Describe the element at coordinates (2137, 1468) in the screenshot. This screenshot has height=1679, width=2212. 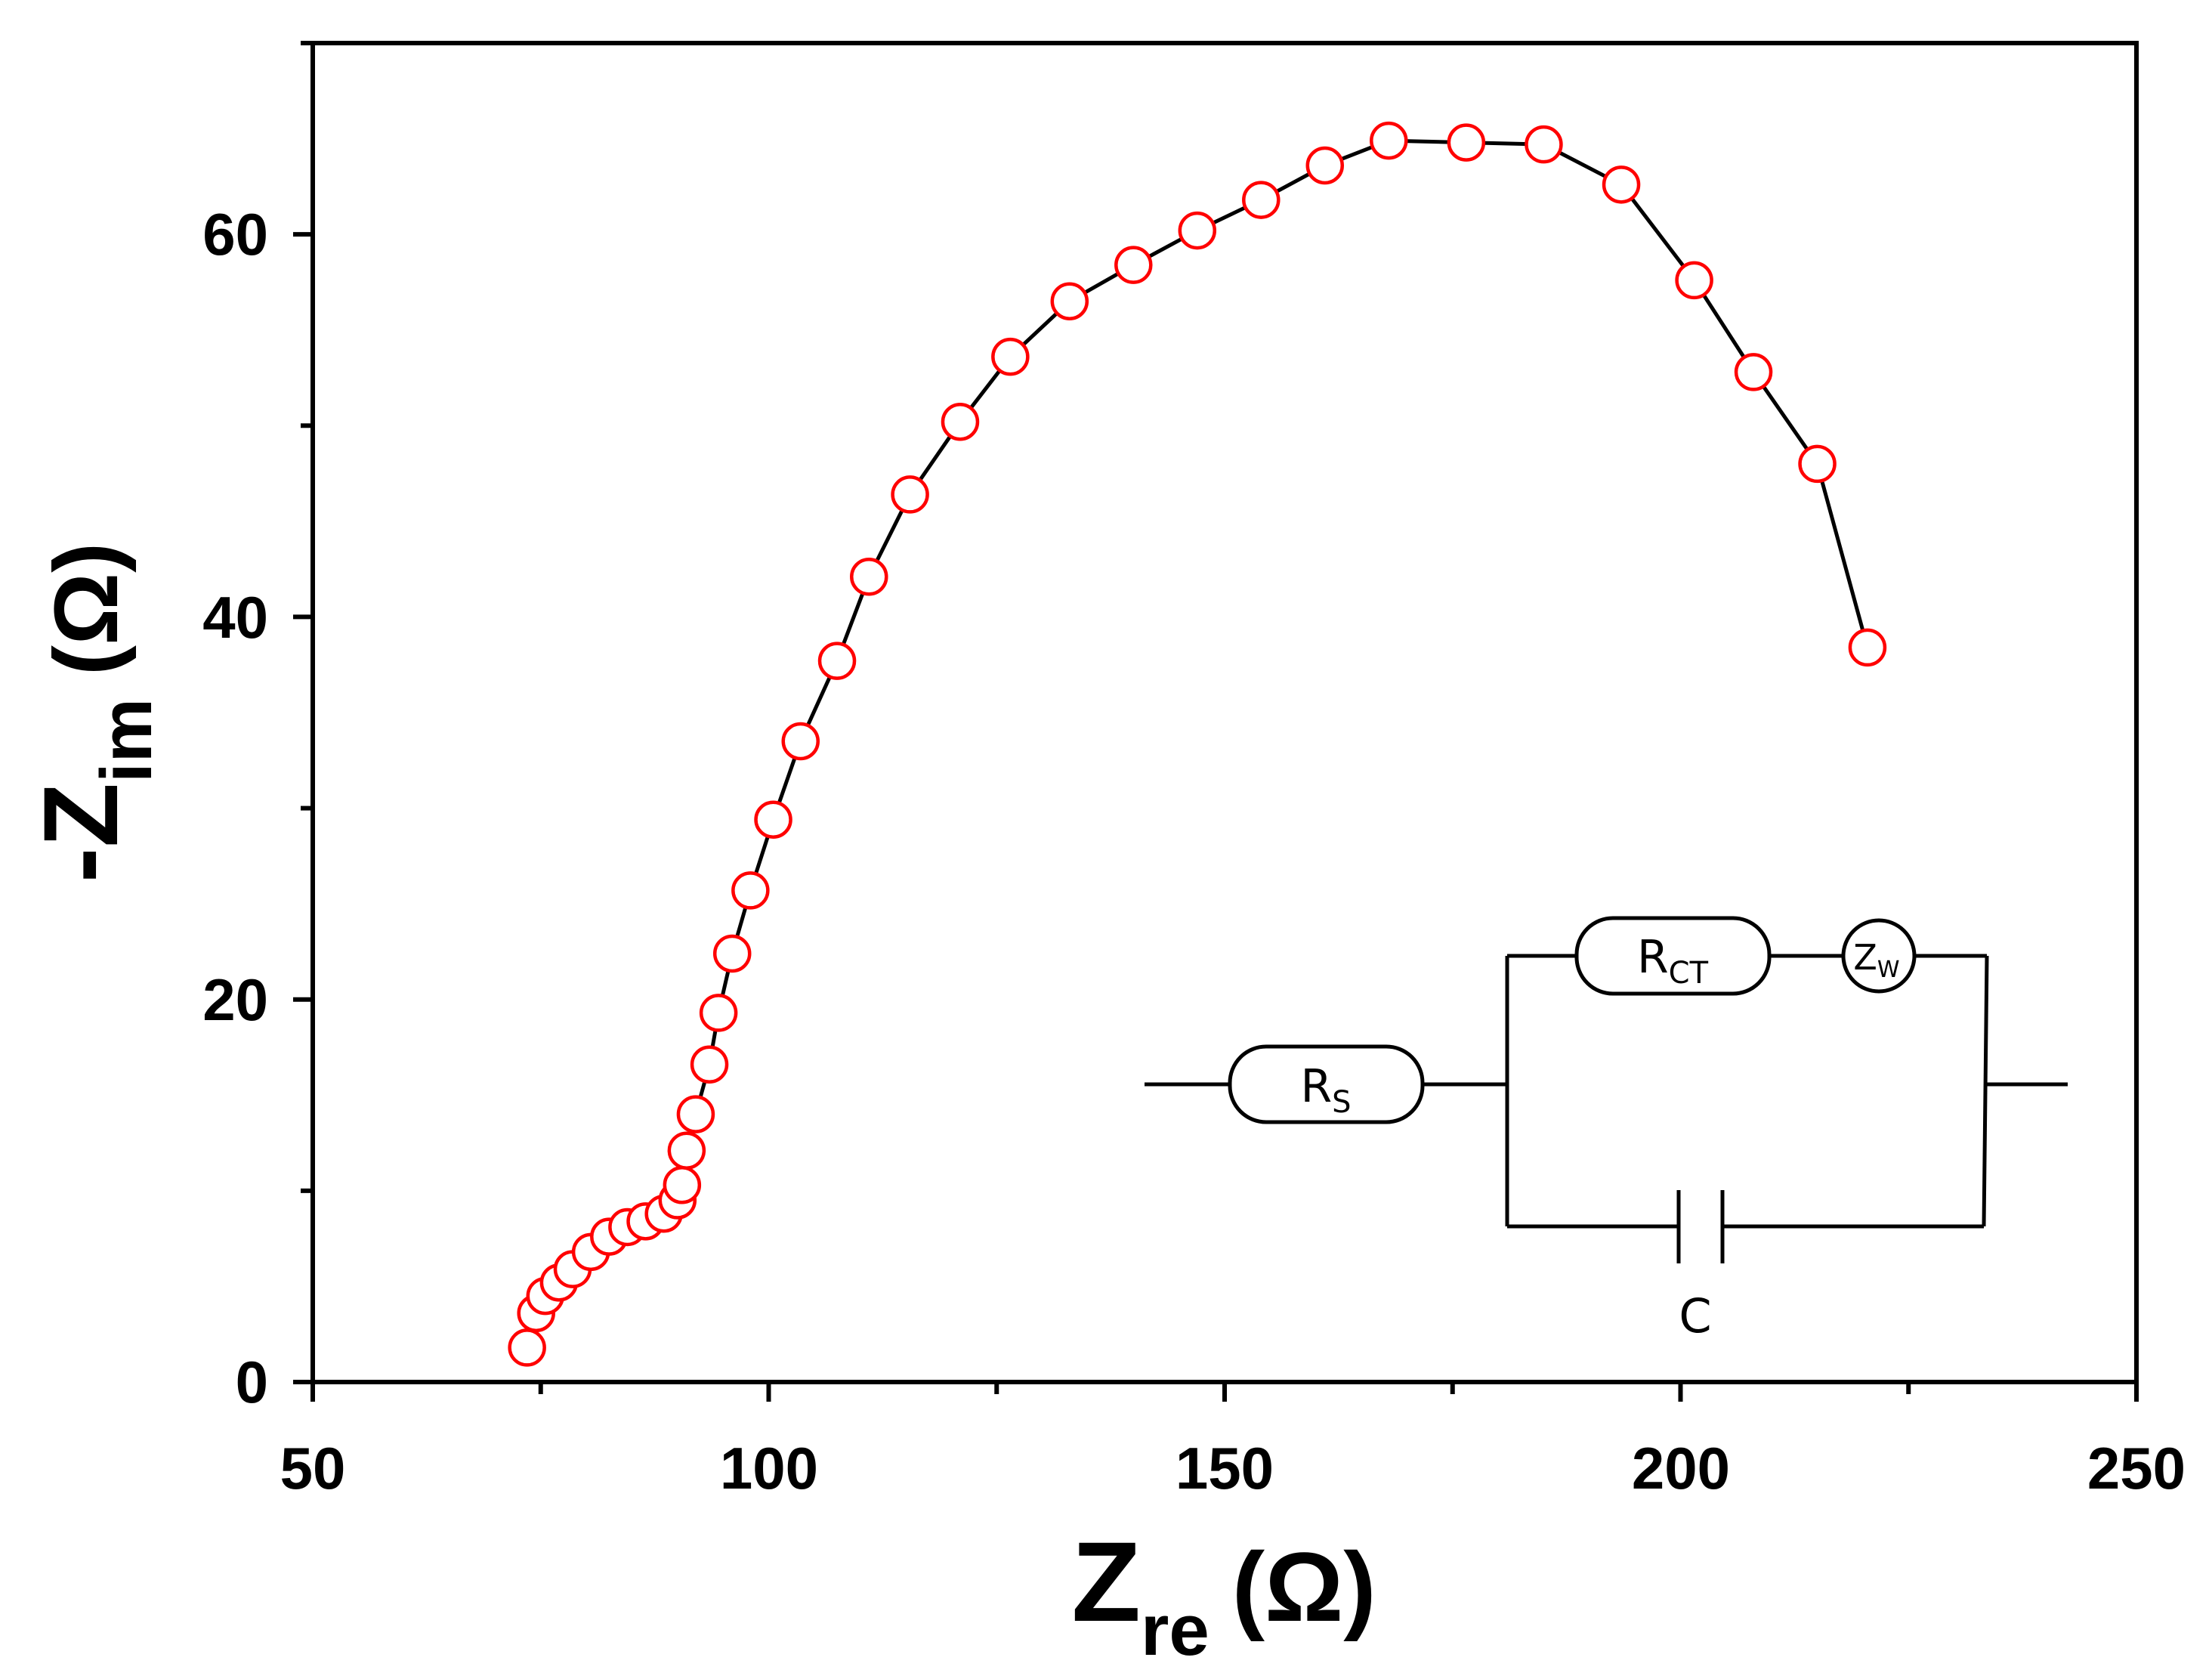
I see `x-tick-label: 250` at that location.